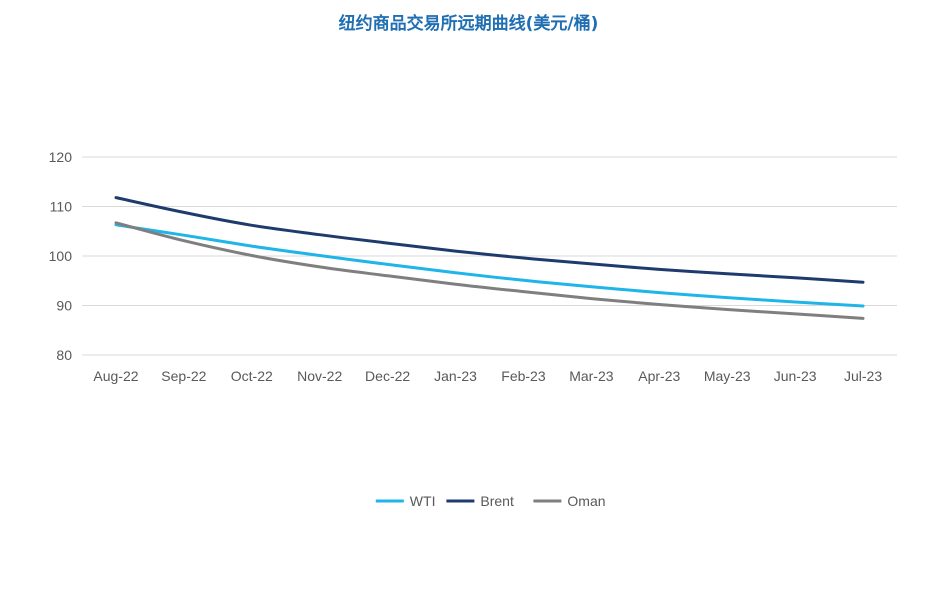 The image size is (937, 601). Describe the element at coordinates (183, 376) in the screenshot. I see `x-tick-label: Sep-22` at that location.